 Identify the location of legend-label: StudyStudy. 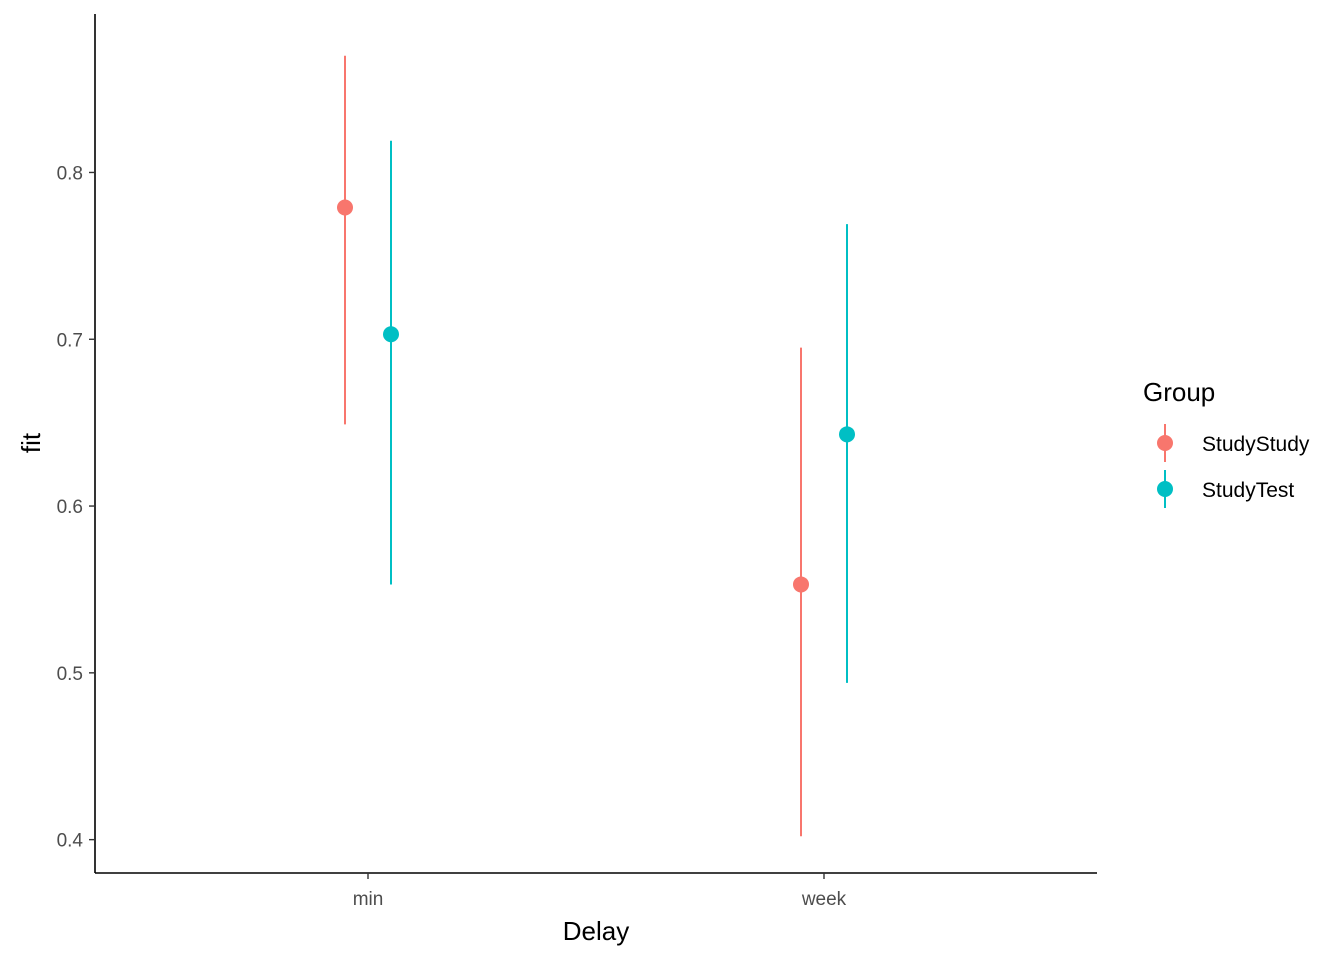
(1256, 444).